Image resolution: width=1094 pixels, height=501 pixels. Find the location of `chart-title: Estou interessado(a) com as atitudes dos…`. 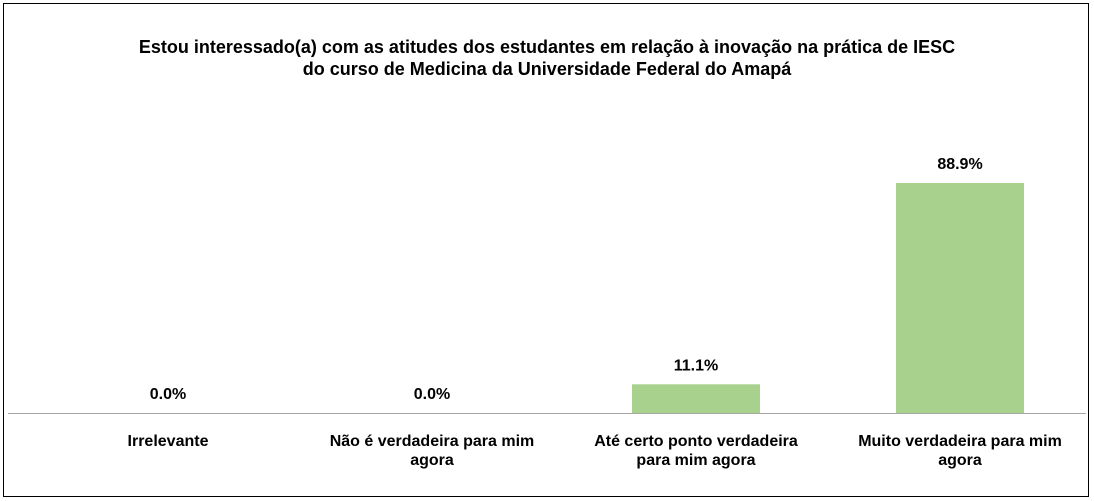

chart-title: Estou interessado(a) com as atitudes dos… is located at coordinates (547, 58).